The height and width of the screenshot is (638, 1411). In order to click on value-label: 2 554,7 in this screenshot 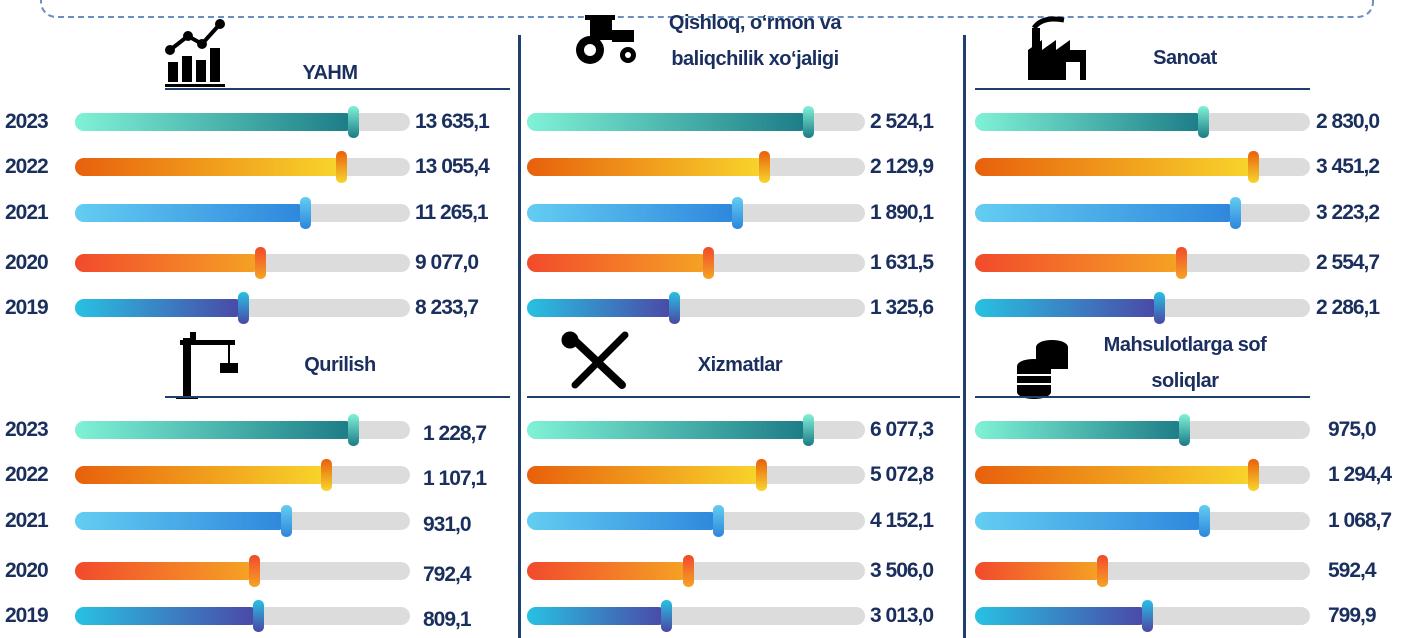, I will do `click(1348, 262)`.